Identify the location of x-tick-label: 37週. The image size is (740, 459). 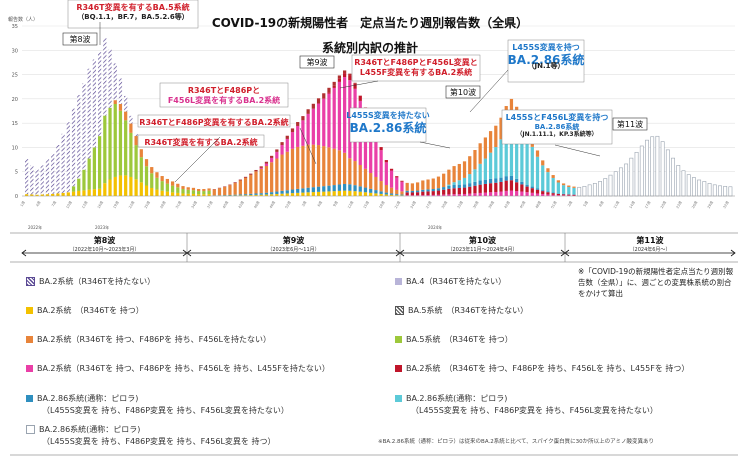
(209, 204).